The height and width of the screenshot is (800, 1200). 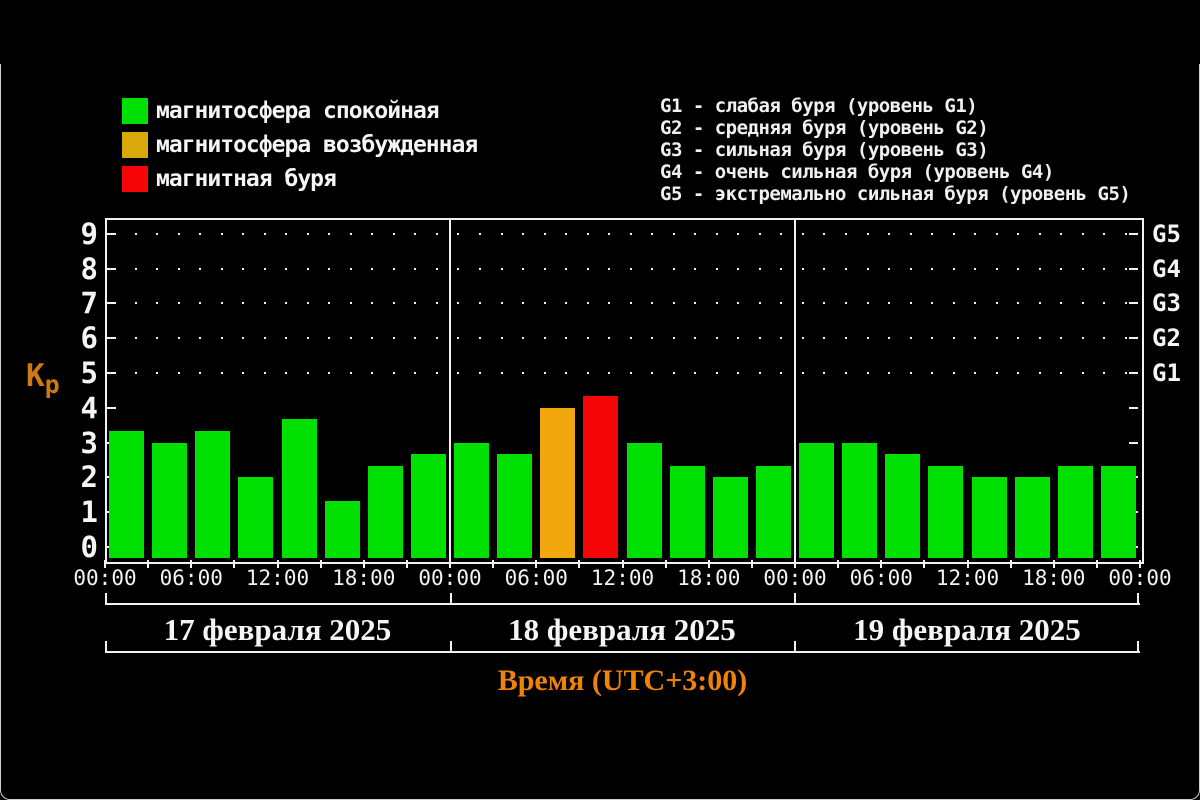 I want to click on excited-swatch-icon, so click(x=135, y=145).